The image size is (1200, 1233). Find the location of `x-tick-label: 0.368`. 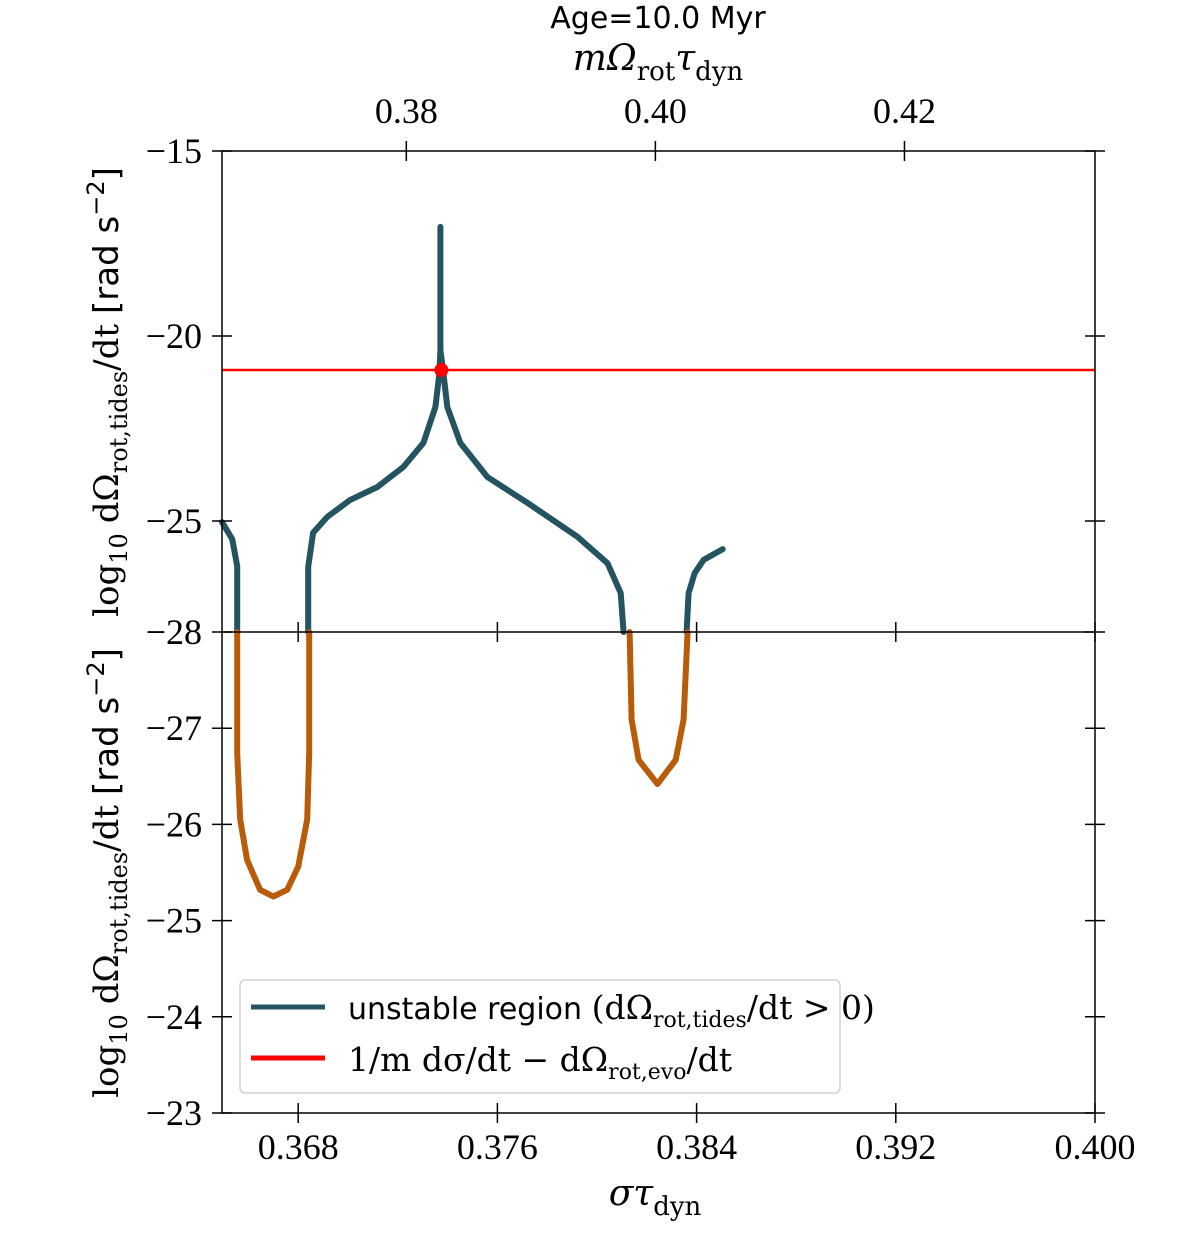

x-tick-label: 0.368 is located at coordinates (298, 1147).